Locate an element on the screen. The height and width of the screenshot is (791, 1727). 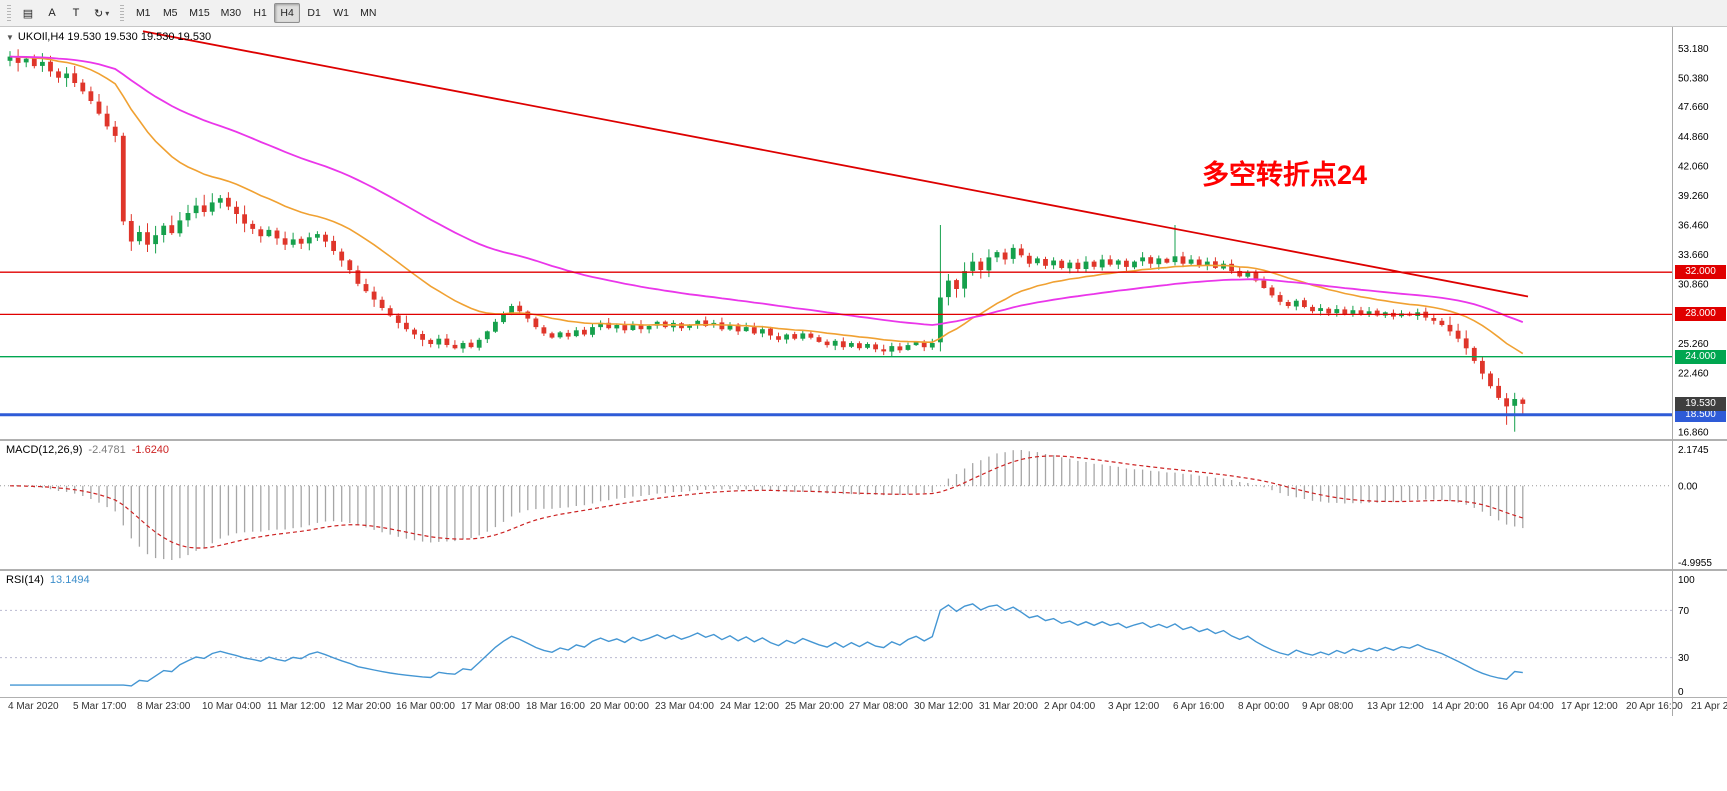
timeframe-M5: M5 is located at coordinates (170, 13).